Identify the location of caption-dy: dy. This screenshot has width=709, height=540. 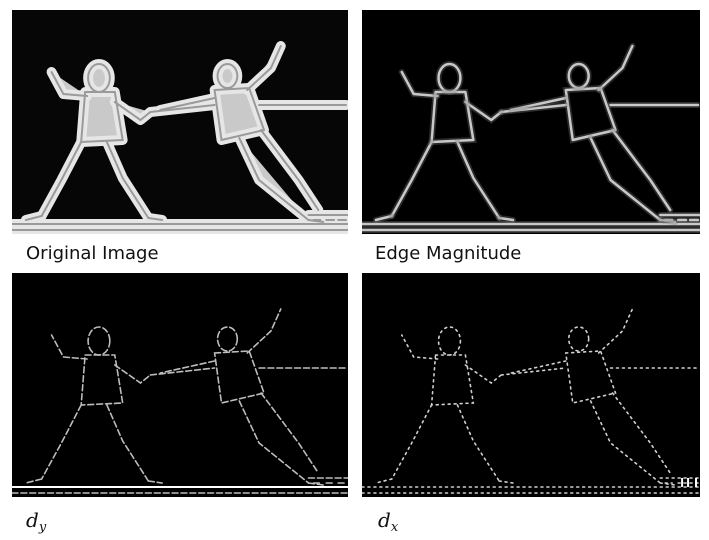
(36, 521).